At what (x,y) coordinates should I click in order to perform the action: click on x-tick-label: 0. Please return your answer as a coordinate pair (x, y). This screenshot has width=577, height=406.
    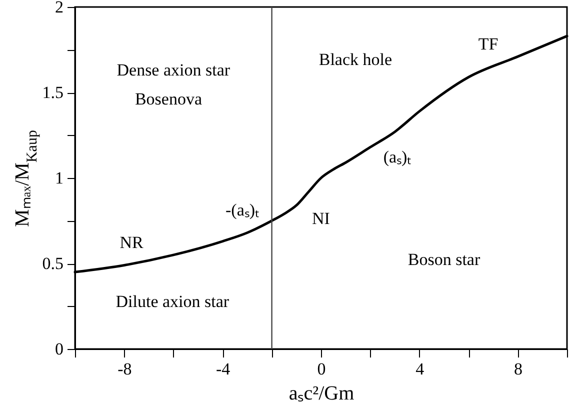
    Looking at the image, I should click on (321, 369).